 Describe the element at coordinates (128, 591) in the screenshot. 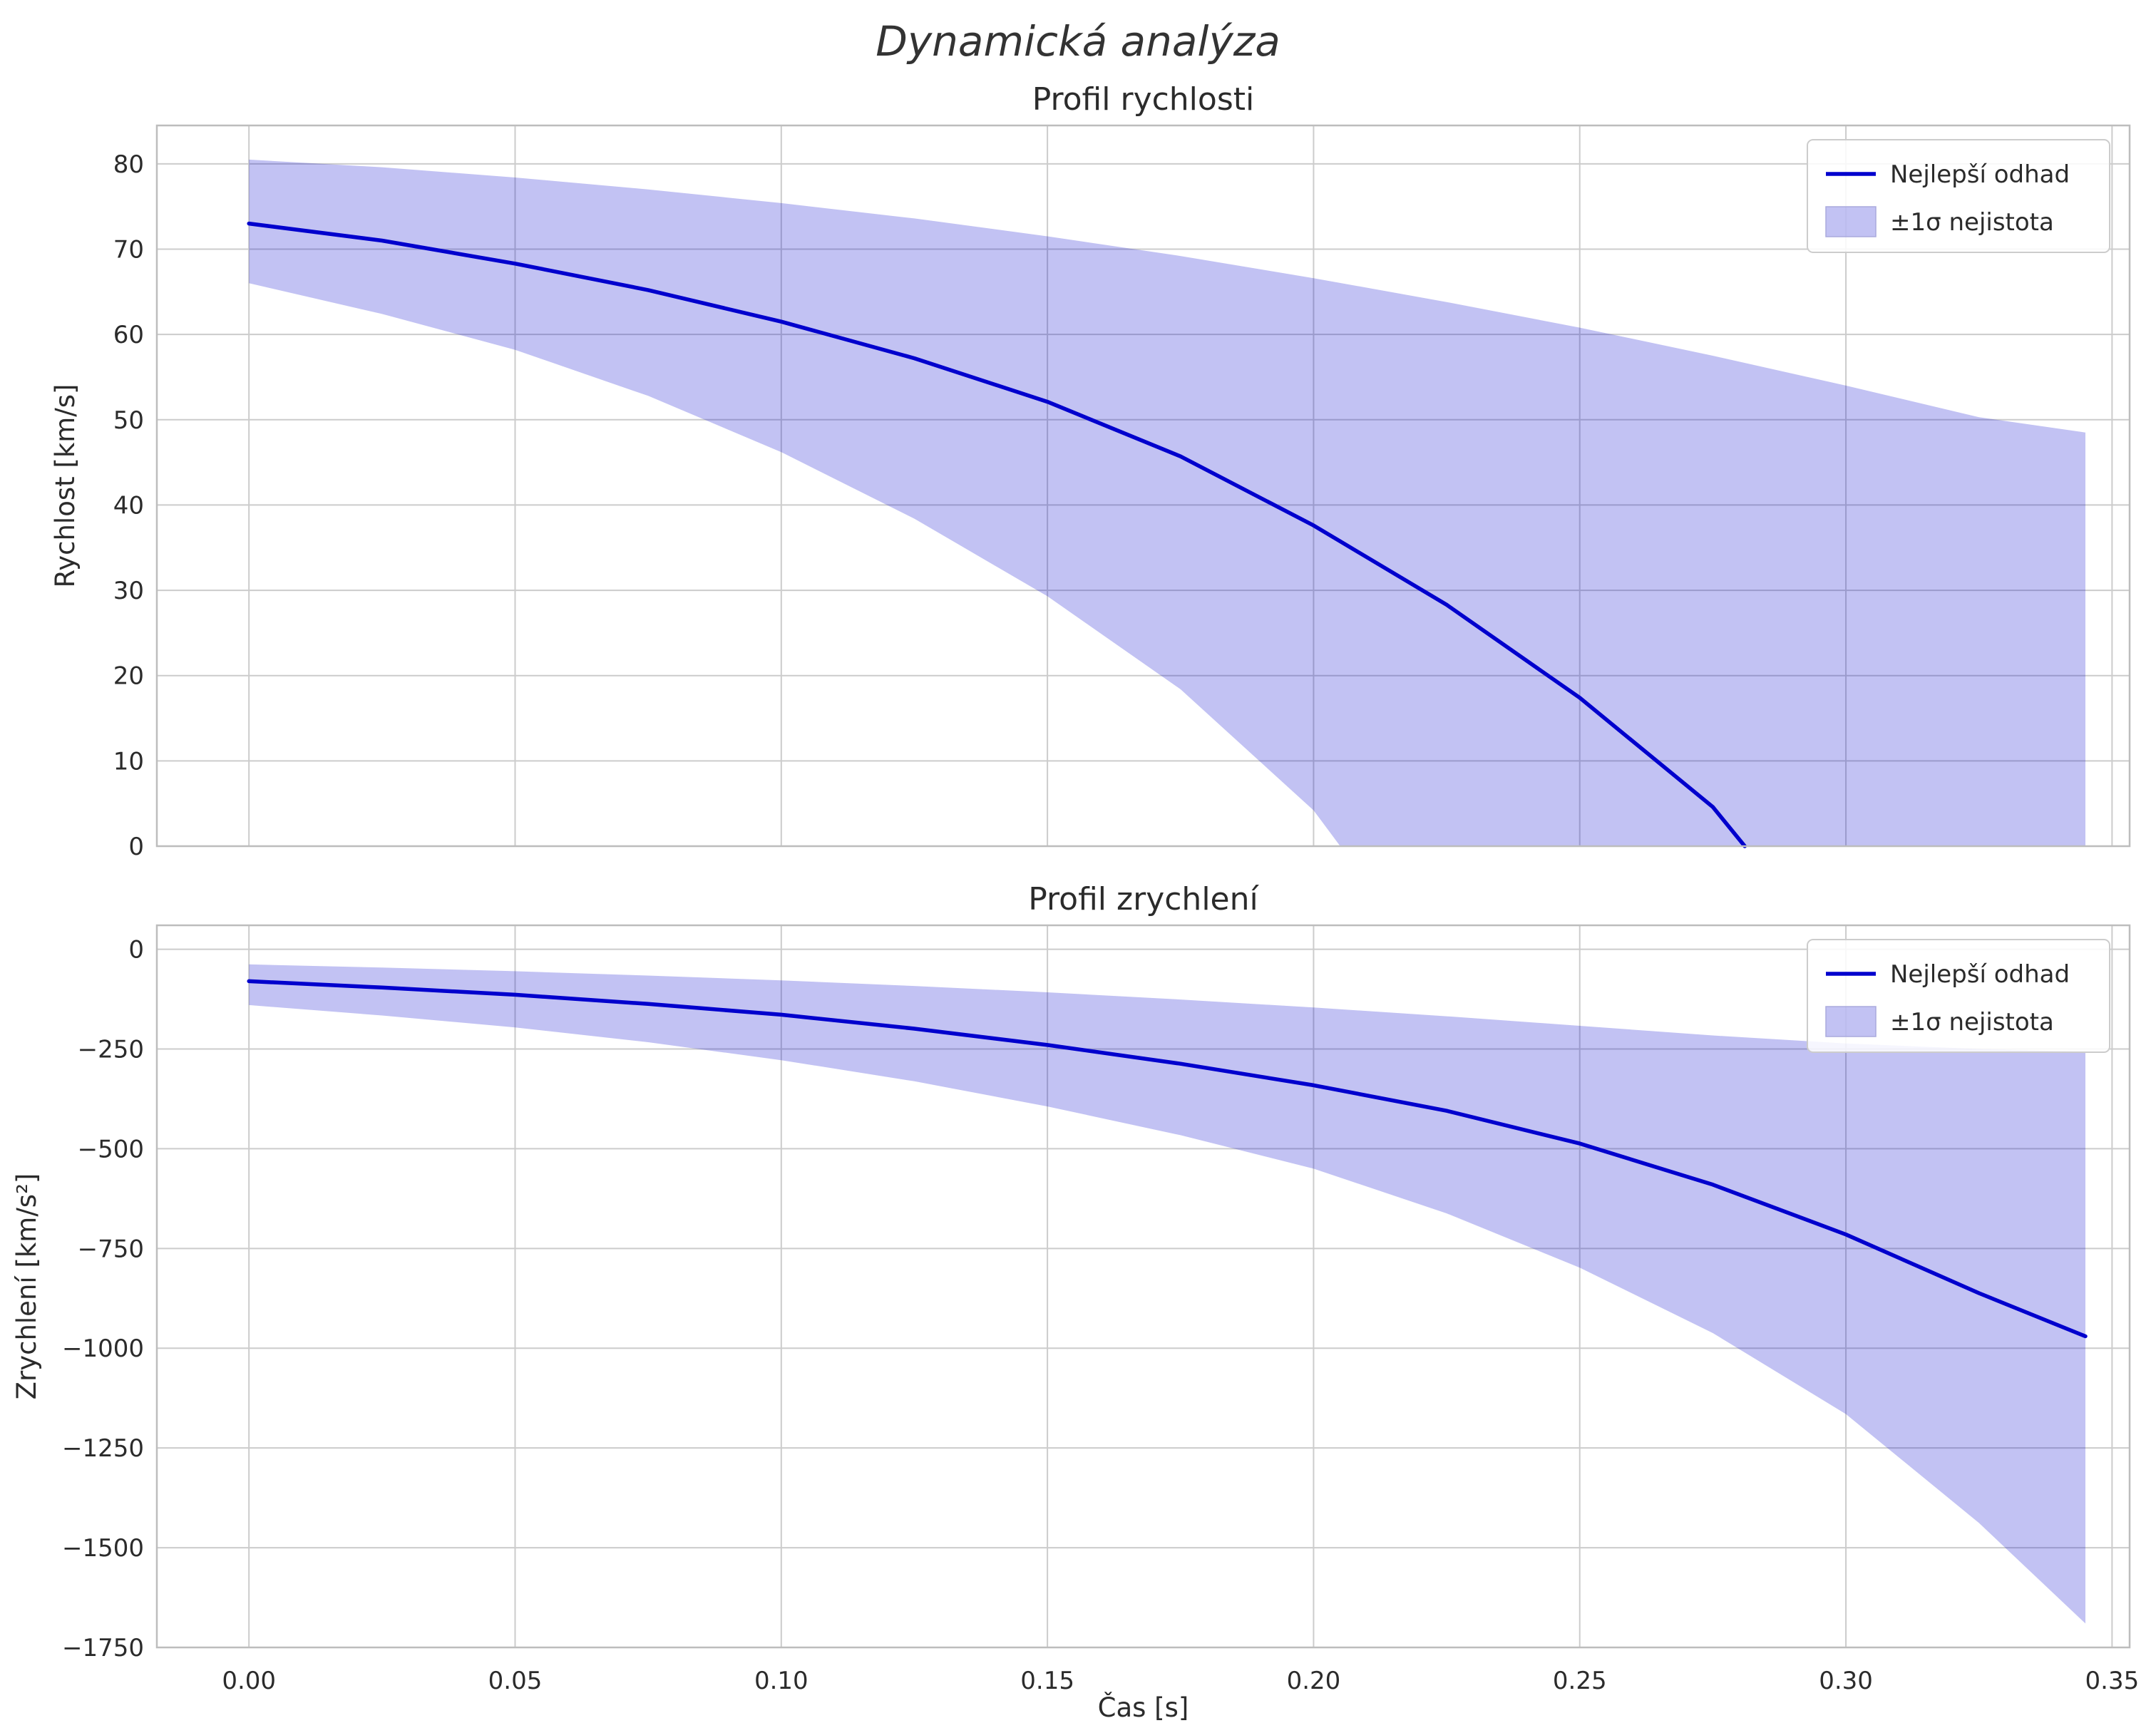

I see `y-tick-label: 30` at that location.